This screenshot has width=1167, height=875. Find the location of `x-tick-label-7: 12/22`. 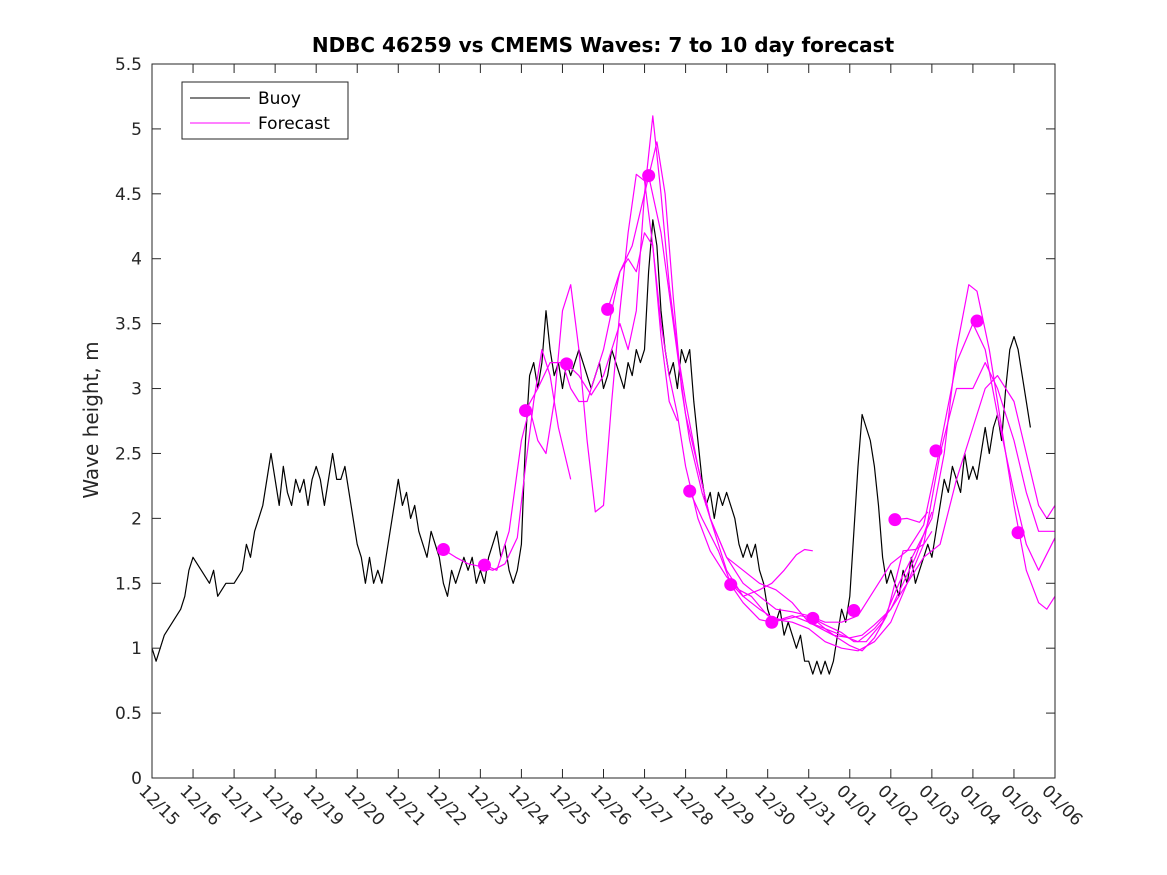

x-tick-label-7: 12/22 is located at coordinates (446, 805).